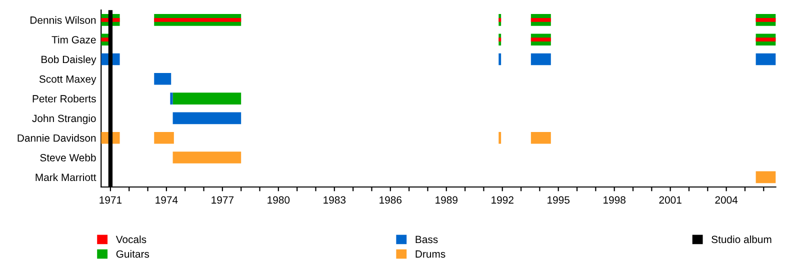 Image resolution: width=790 pixels, height=266 pixels. I want to click on y-tick-label: Scott Maxey, so click(67, 80).